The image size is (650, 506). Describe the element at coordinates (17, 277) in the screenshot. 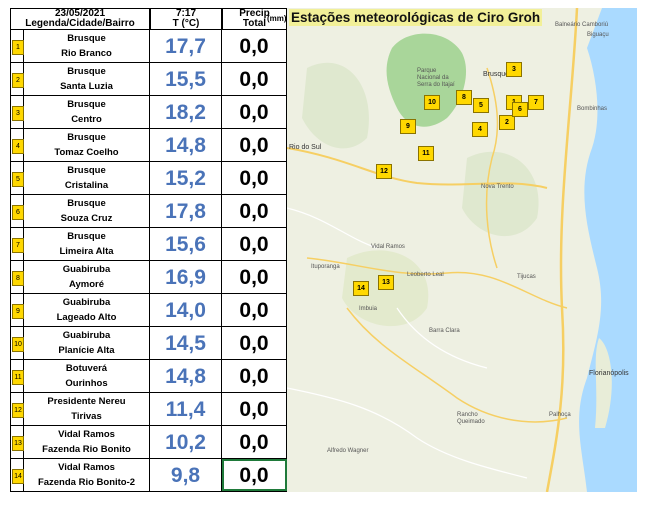

I see `station-number-cell: 8` at that location.